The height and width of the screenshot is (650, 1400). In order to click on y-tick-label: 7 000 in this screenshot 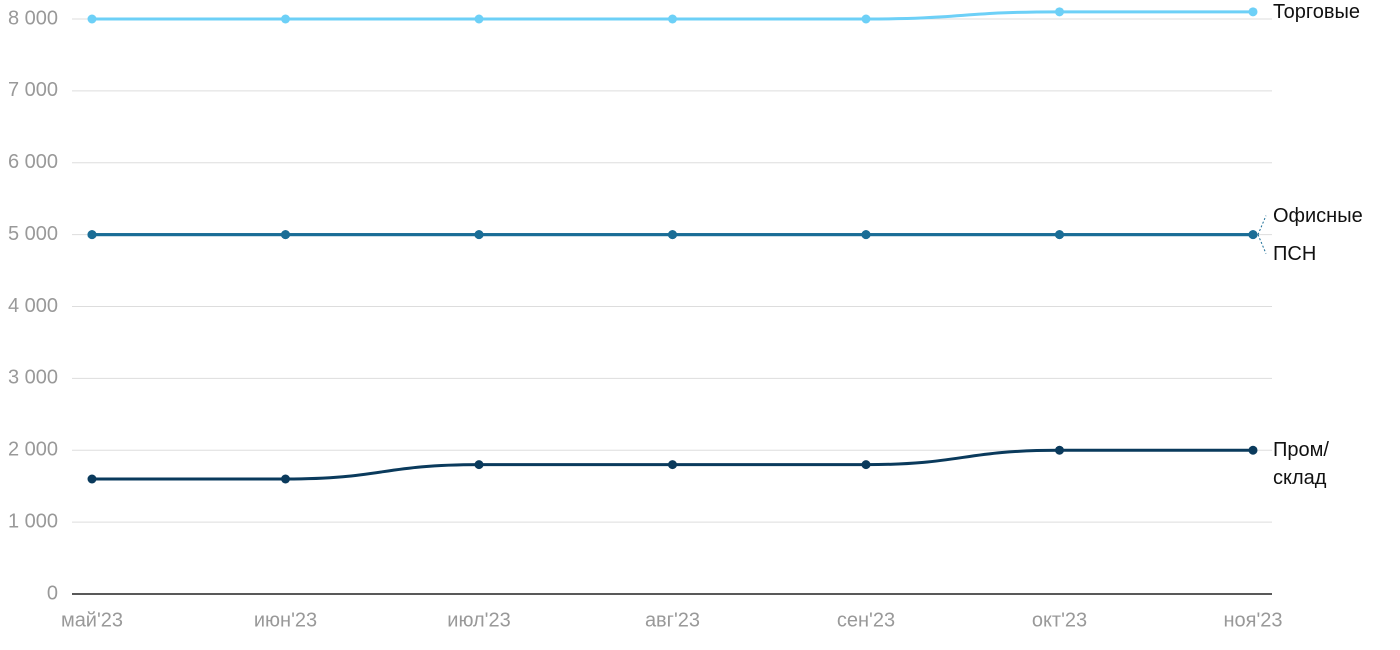, I will do `click(33, 90)`.